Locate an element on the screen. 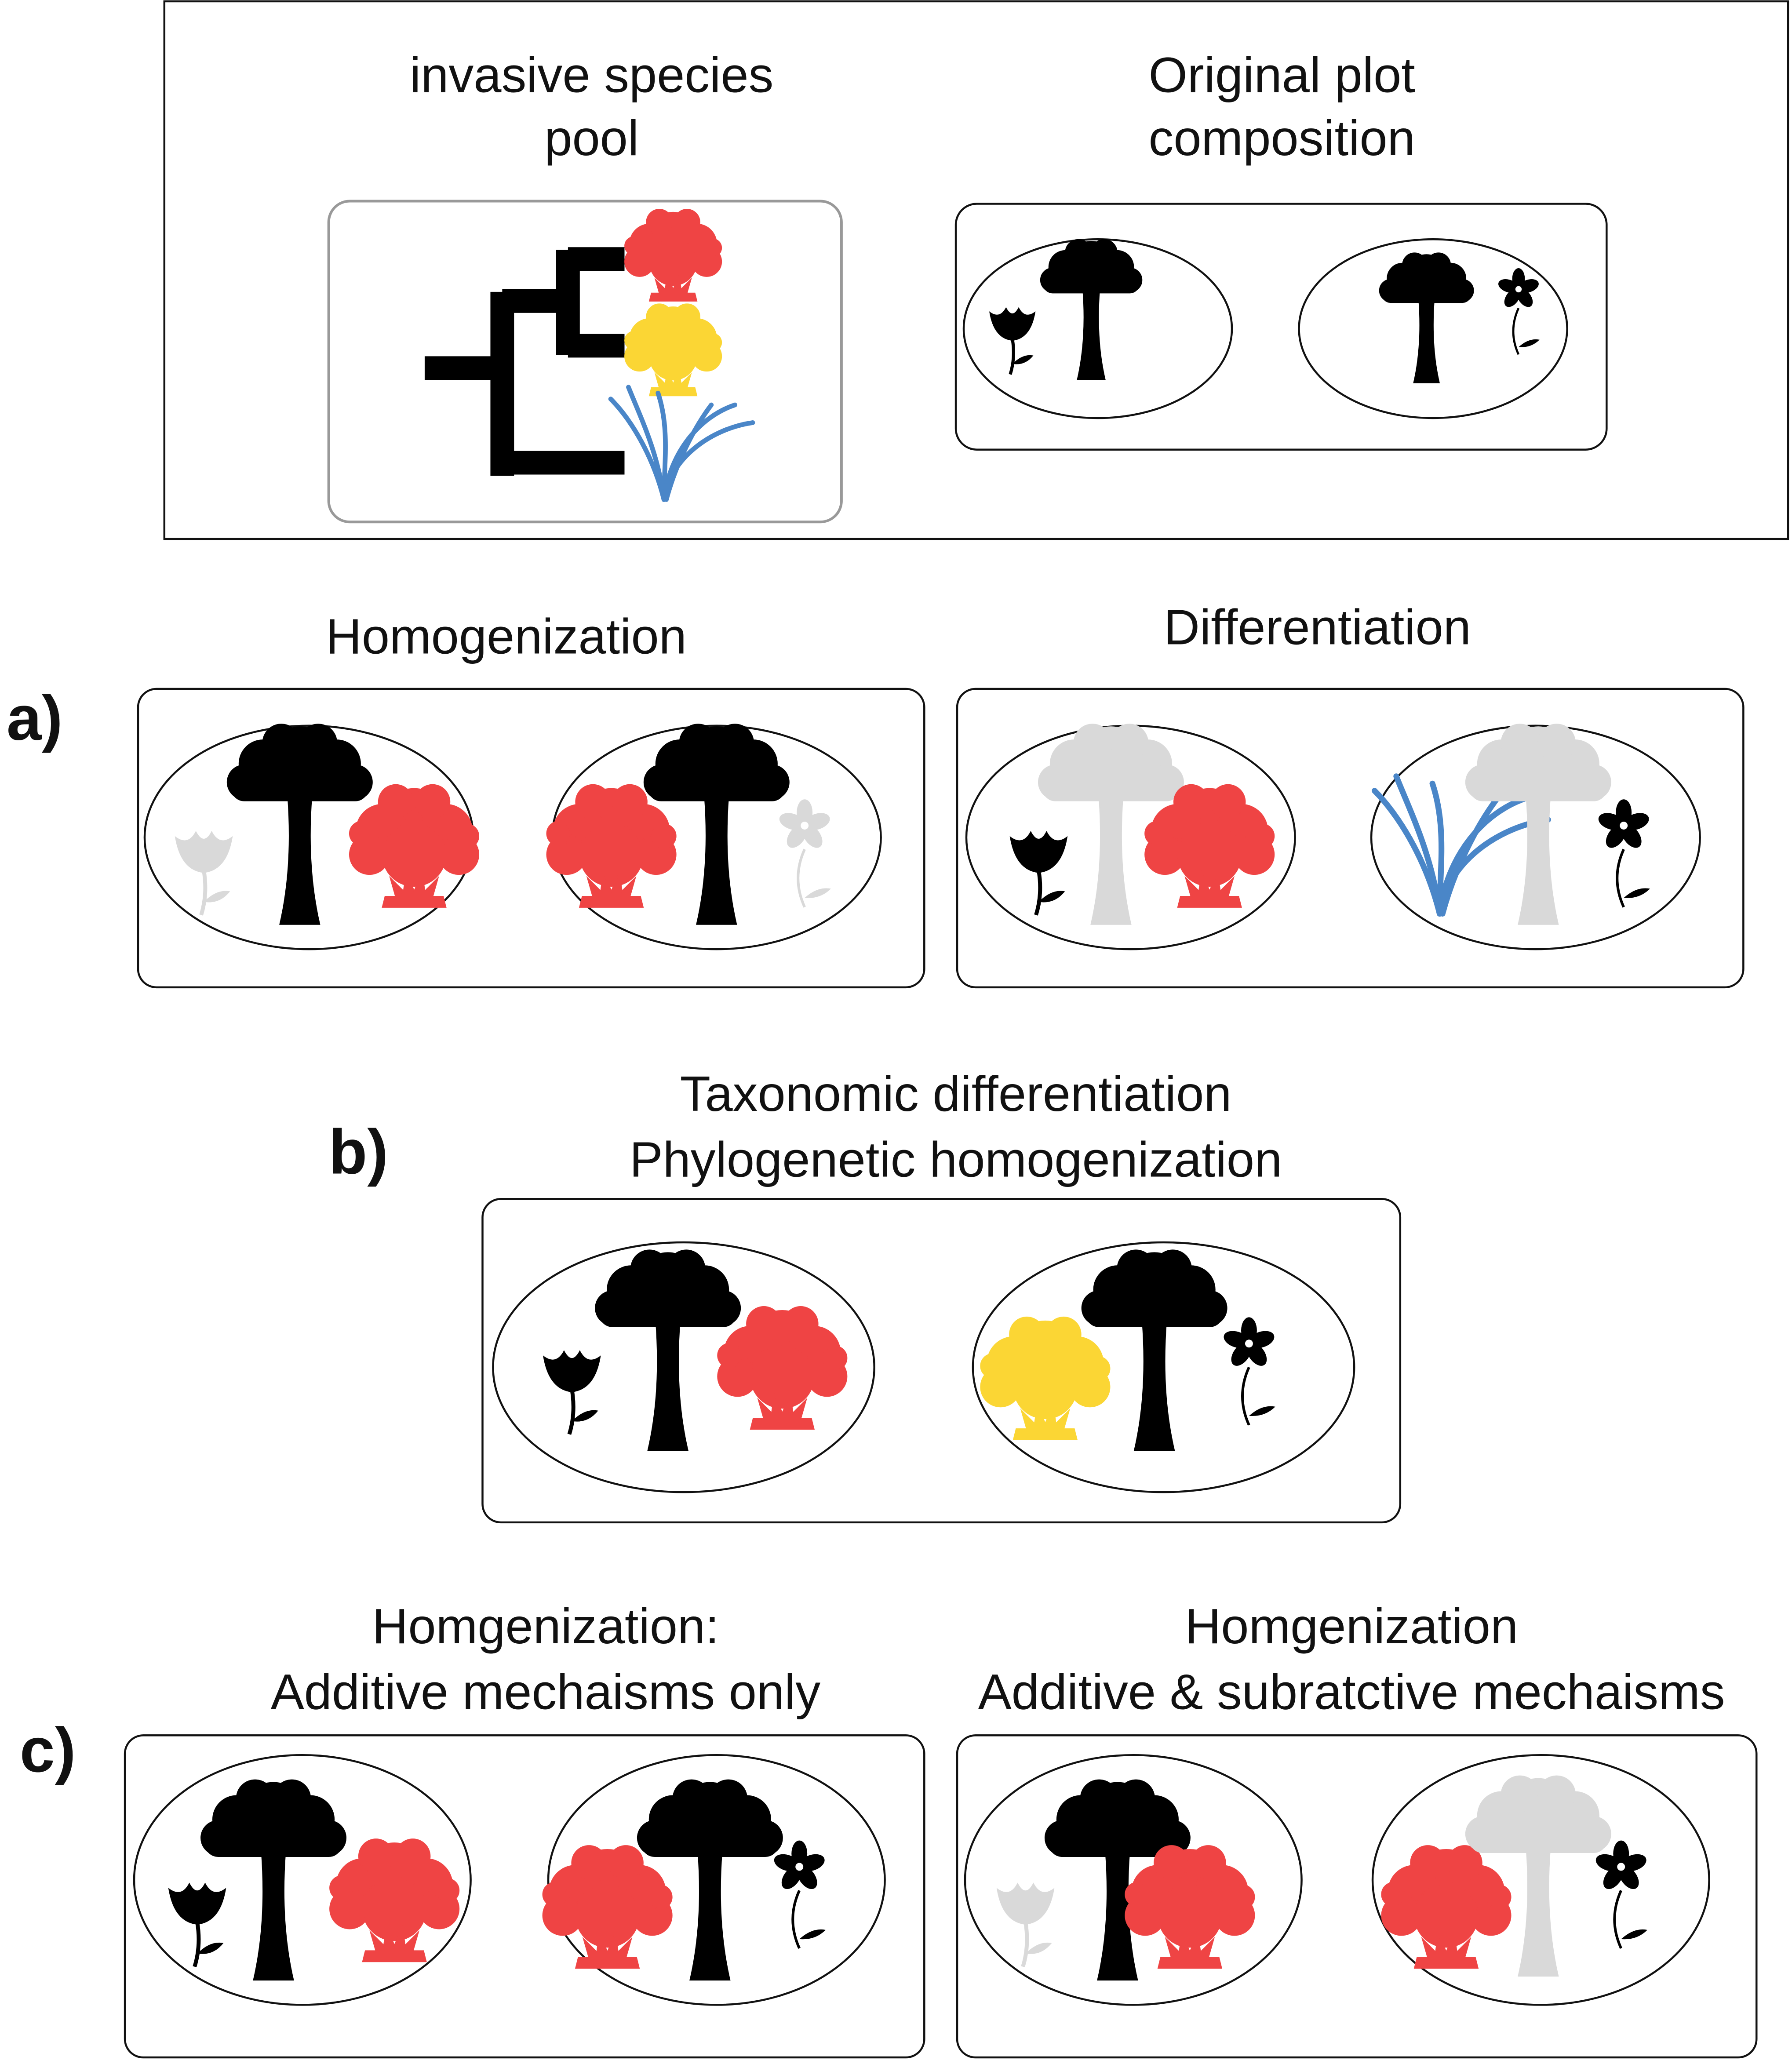  panel-label: a) is located at coordinates (35, 719).